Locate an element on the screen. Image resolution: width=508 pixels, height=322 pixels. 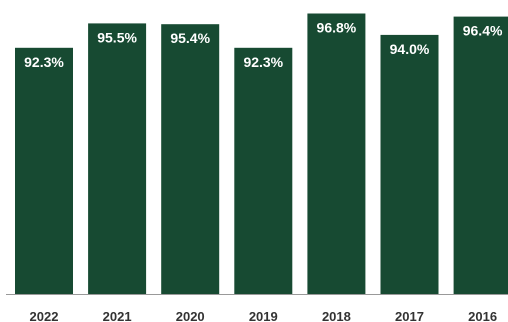
x-tick-labels-layer: 2022 2021 2020 2019 2018 2017 2016 is located at coordinates (264, 315).